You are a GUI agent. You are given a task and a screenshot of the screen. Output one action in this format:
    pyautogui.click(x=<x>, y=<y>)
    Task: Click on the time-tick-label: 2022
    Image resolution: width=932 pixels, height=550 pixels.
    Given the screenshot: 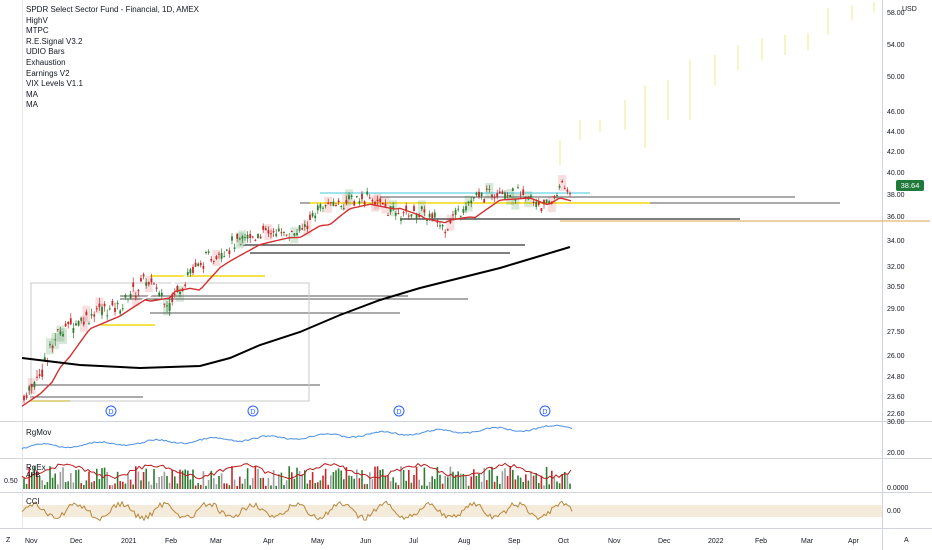 What is the action you would take?
    pyautogui.click(x=716, y=541)
    